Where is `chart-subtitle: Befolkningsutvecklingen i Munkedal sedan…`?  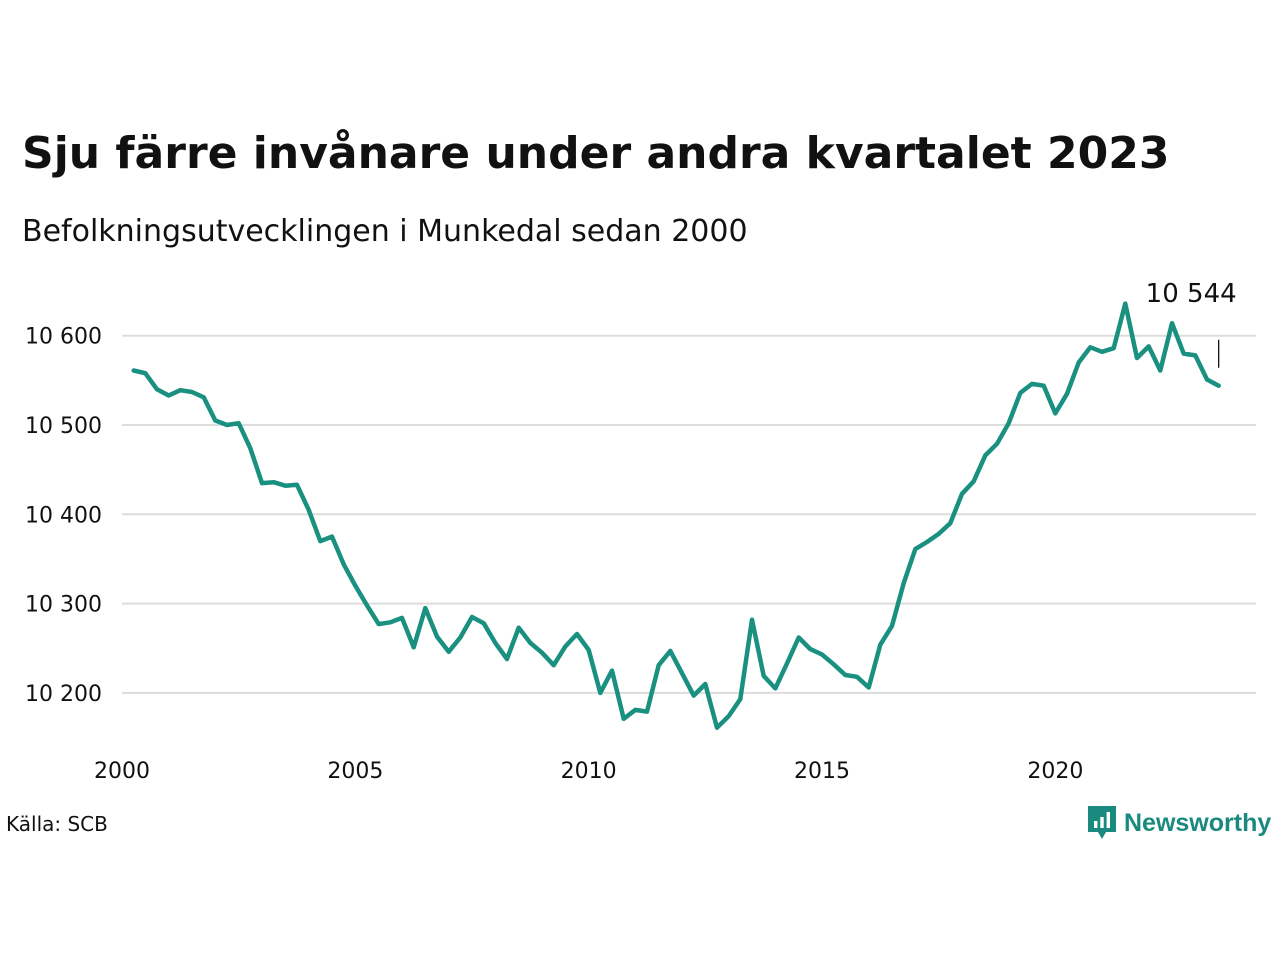 chart-subtitle: Befolkningsutvecklingen i Munkedal sedan… is located at coordinates (385, 231).